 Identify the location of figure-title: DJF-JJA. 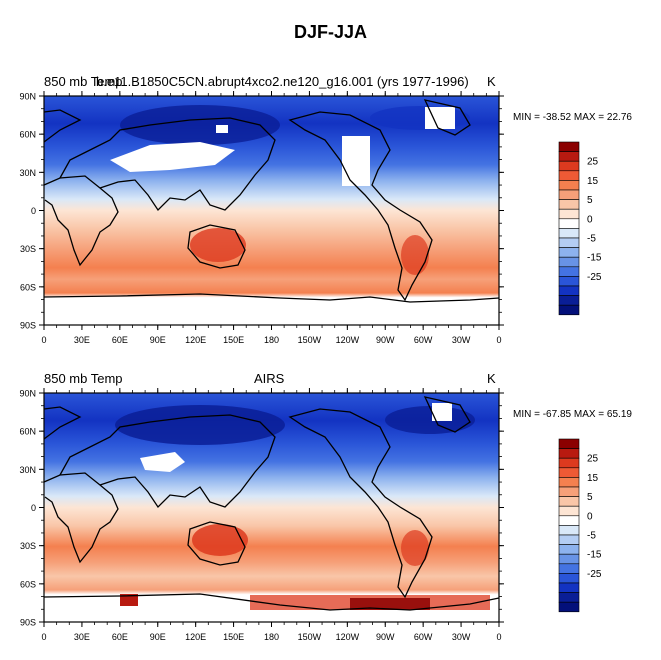
(330, 32).